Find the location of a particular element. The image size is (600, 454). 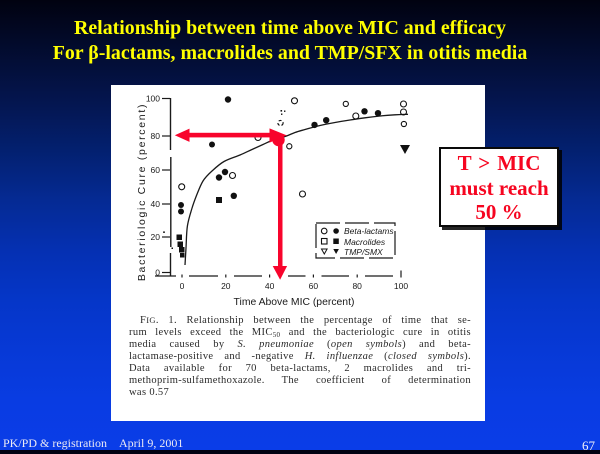

svg-text: TMP/SMX is located at coordinates (363, 252).